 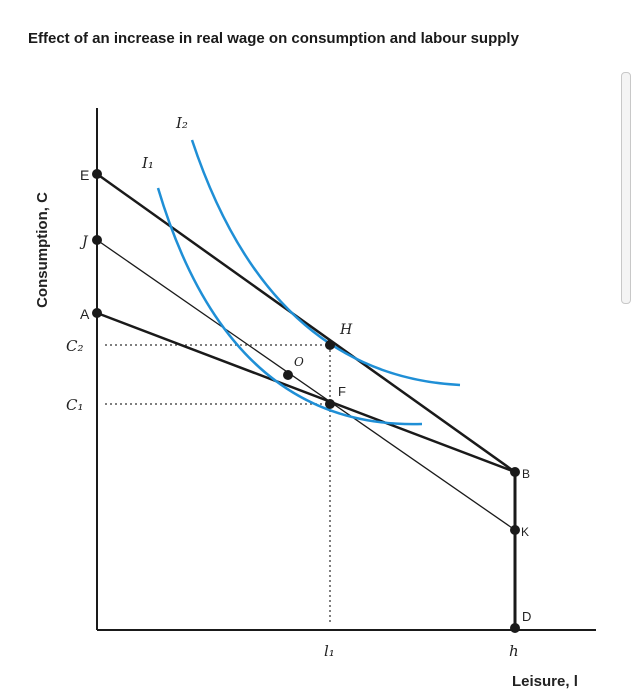 What do you see at coordinates (181, 123) in the screenshot?
I see `i2-curve-label: I₂` at bounding box center [181, 123].